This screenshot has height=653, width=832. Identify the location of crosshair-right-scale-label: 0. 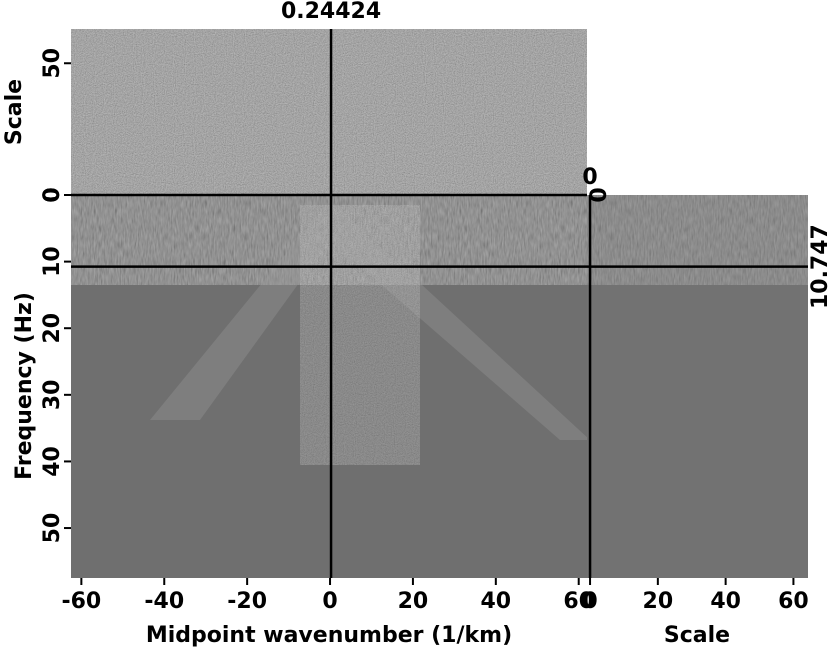
(589, 177).